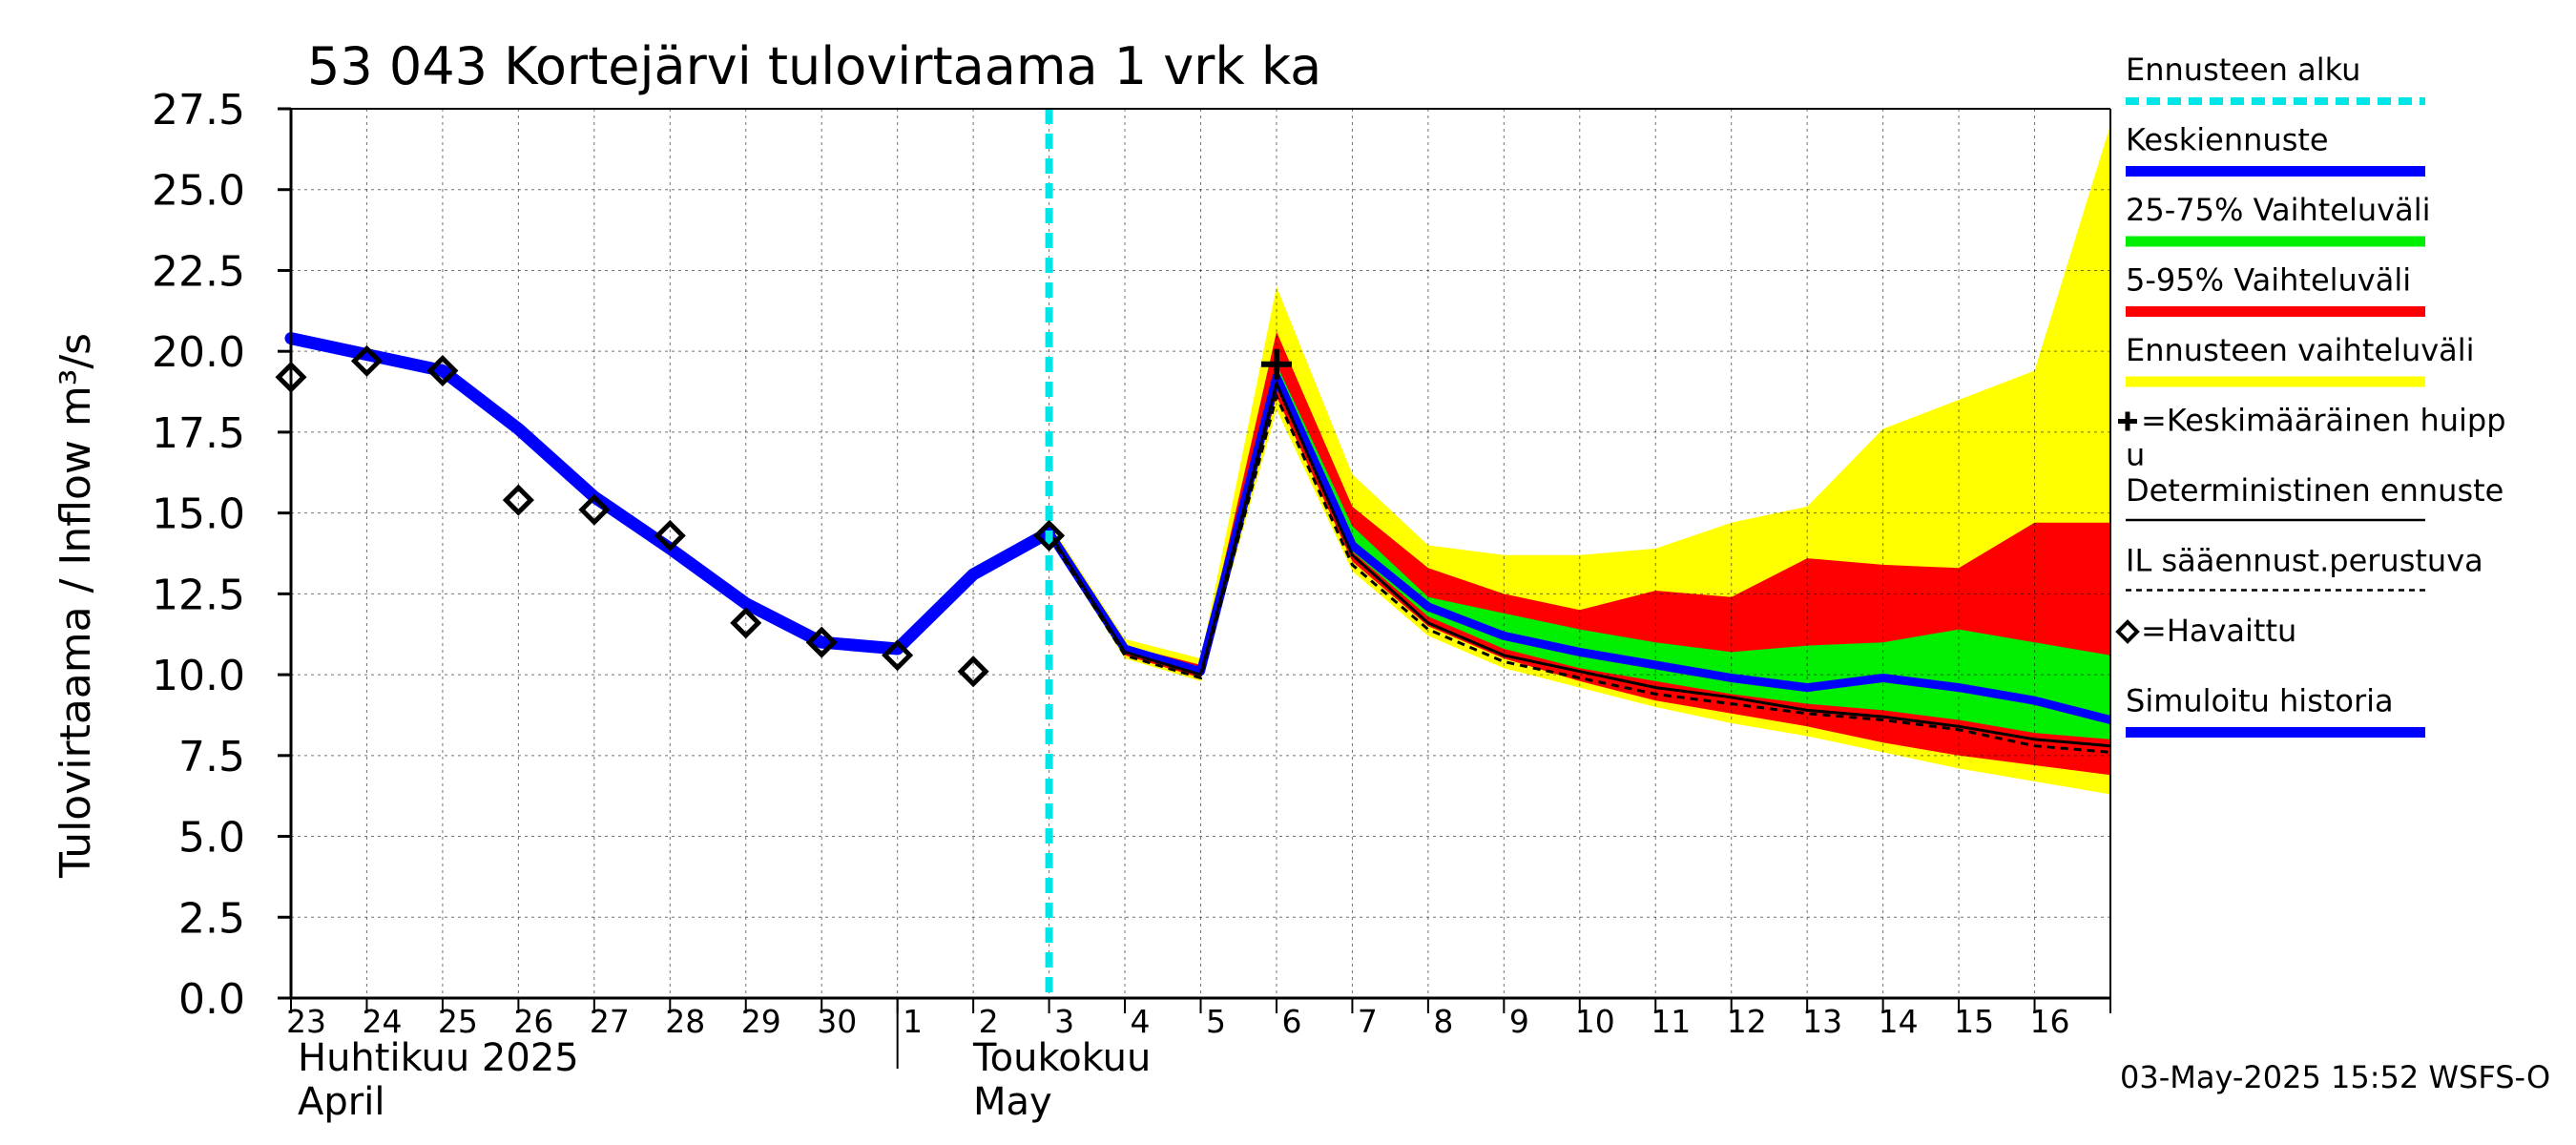 Image resolution: width=2576 pixels, height=1145 pixels. What do you see at coordinates (761, 1022) in the screenshot?
I see `x-tick-label: 29` at bounding box center [761, 1022].